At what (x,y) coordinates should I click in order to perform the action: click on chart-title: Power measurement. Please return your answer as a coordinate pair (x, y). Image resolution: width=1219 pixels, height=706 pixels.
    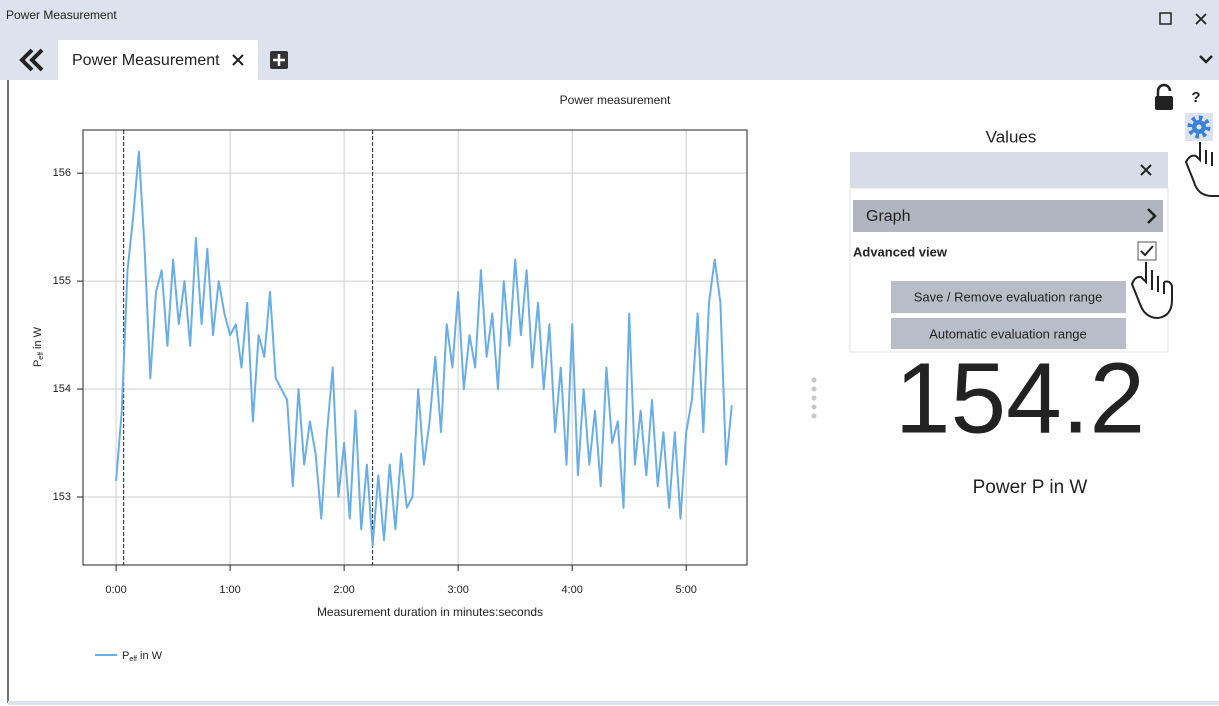
    Looking at the image, I should click on (615, 100).